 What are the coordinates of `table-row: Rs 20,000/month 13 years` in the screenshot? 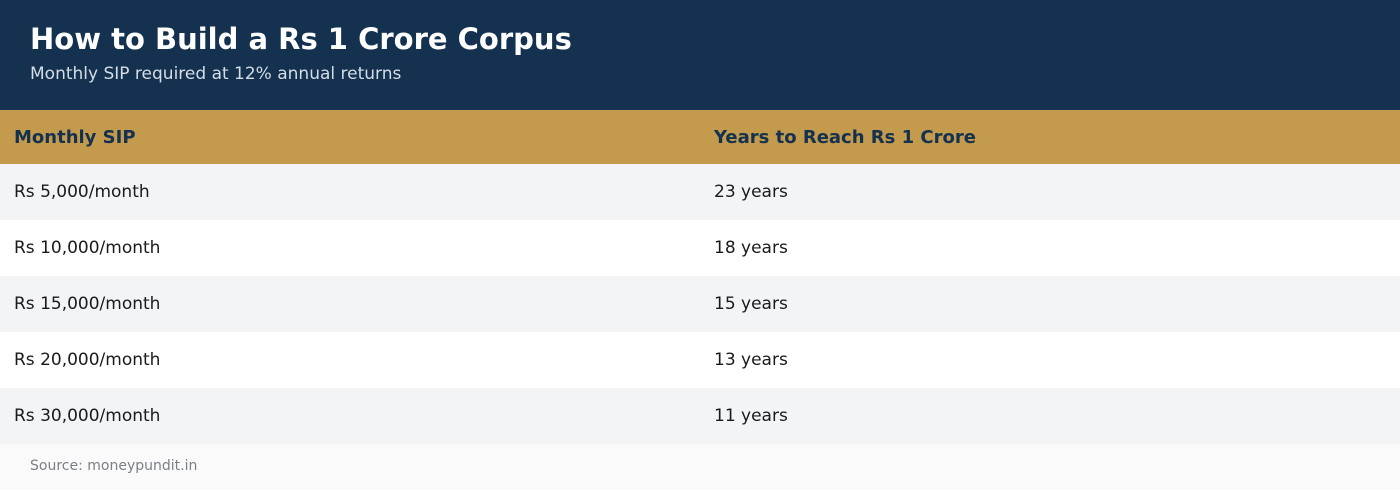 It's located at (700, 360).